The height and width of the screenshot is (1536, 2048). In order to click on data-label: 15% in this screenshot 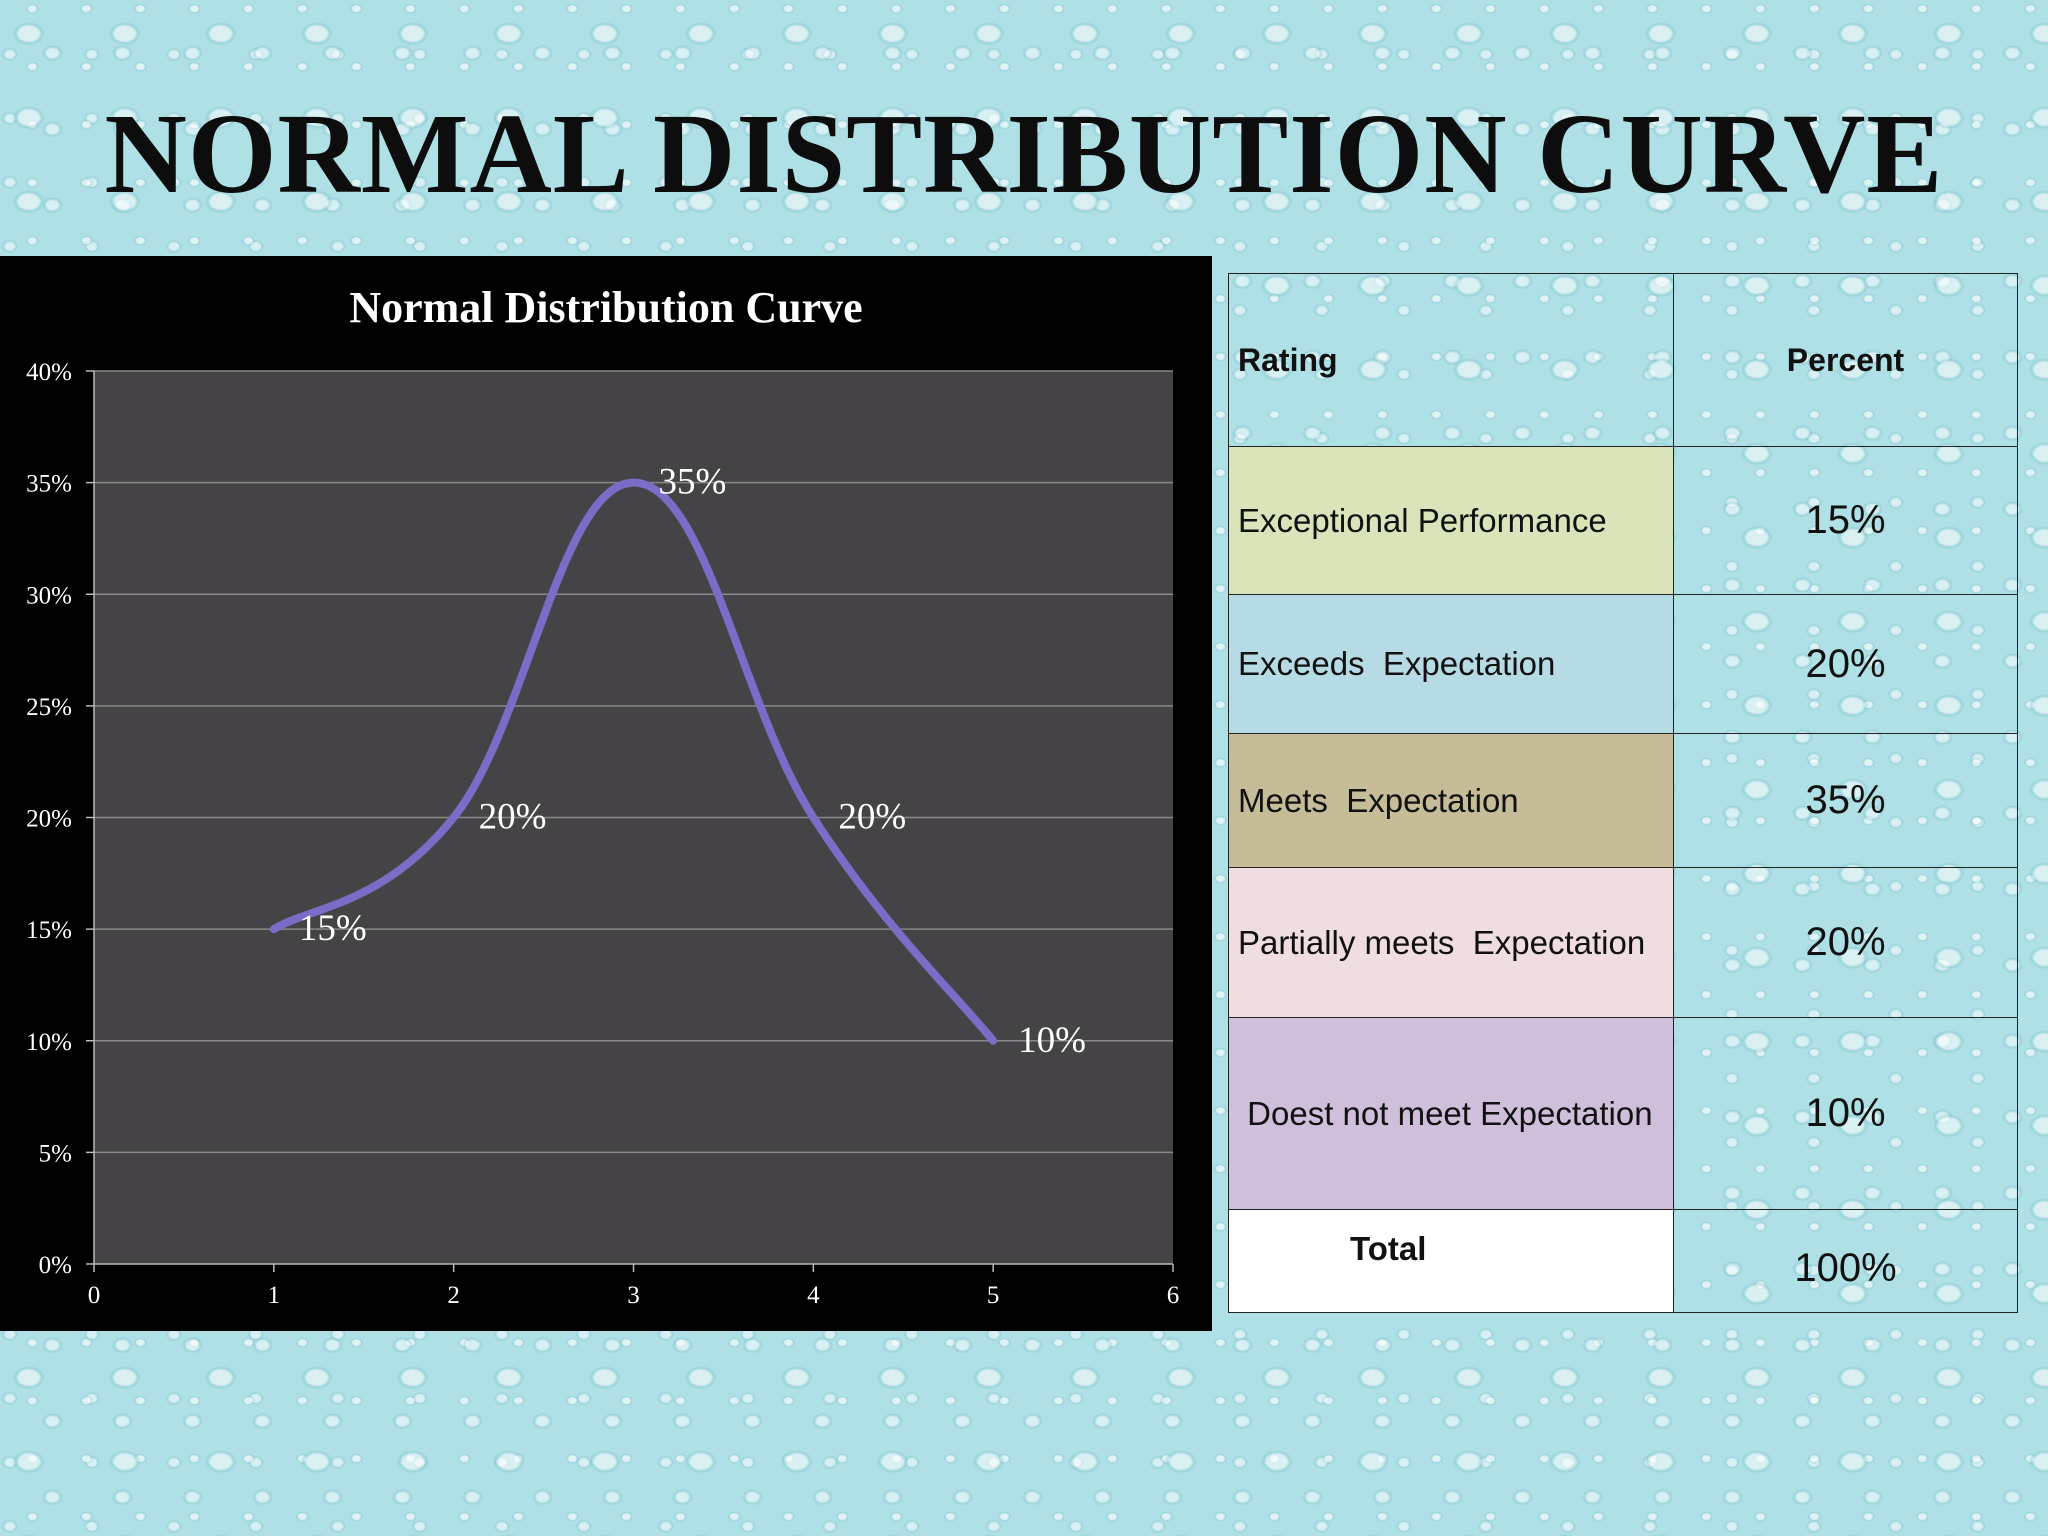, I will do `click(333, 928)`.